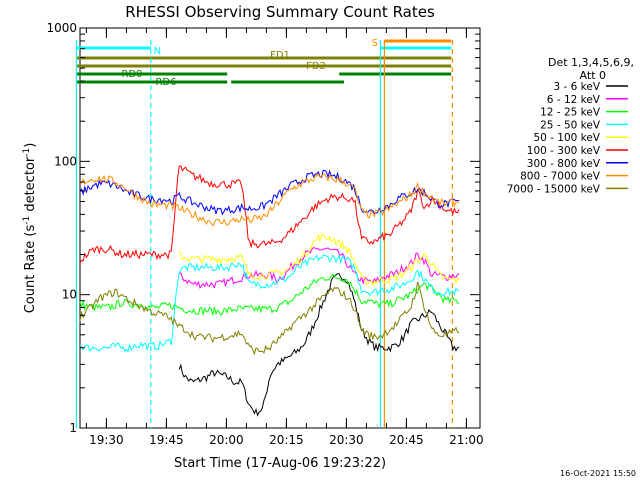  Describe the element at coordinates (316, 66) in the screenshot. I see `status-label-fd2: FD2` at that location.